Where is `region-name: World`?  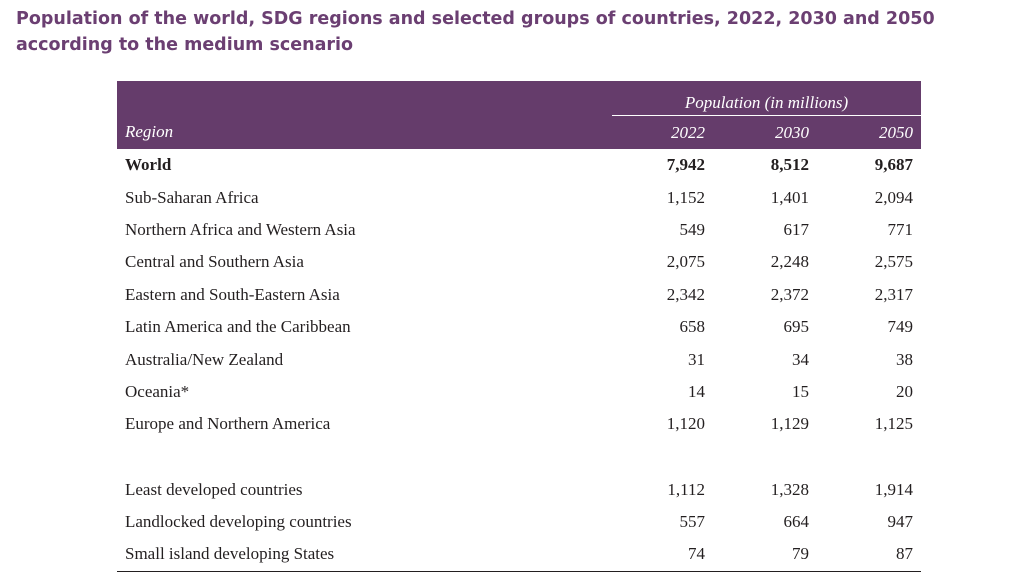 region-name: World is located at coordinates (148, 165).